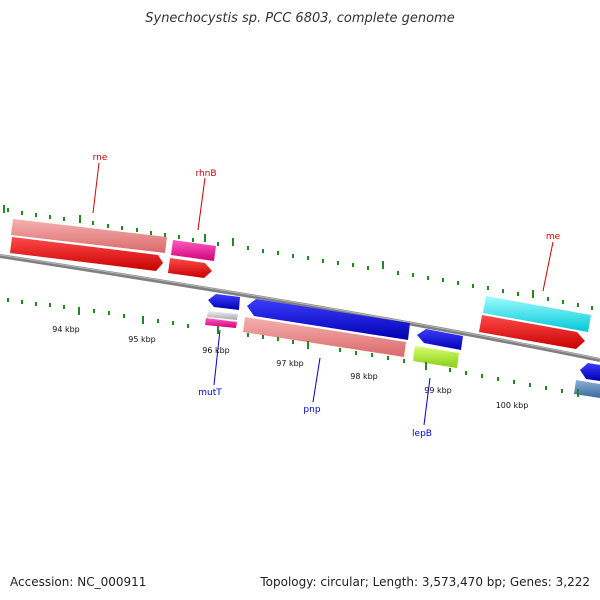  I want to click on lower-major-ticks, so click(328, 352).